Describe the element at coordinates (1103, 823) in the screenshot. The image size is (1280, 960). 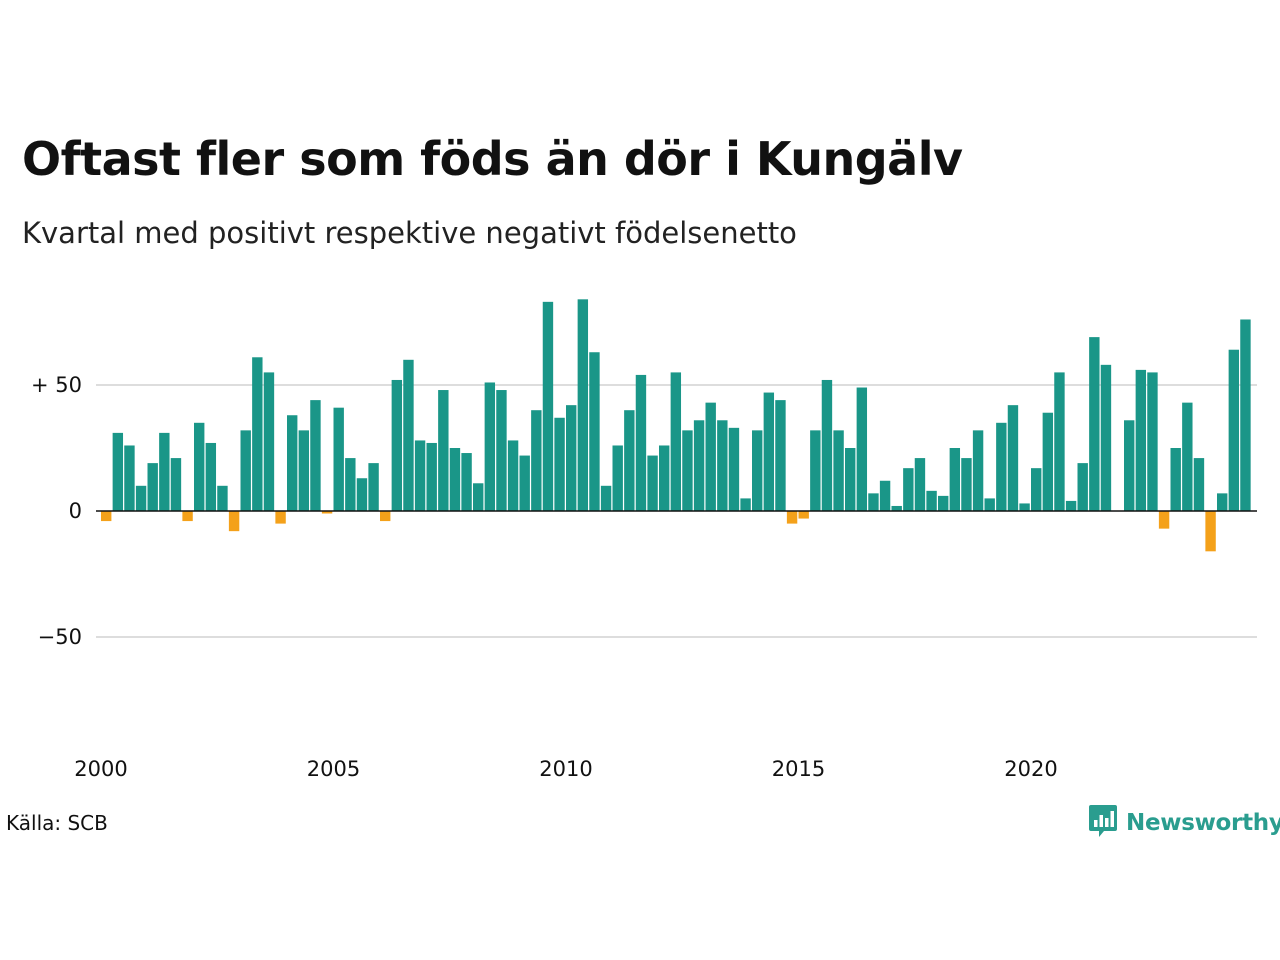
I see `bar-chart-speech-bubble-icon` at that location.